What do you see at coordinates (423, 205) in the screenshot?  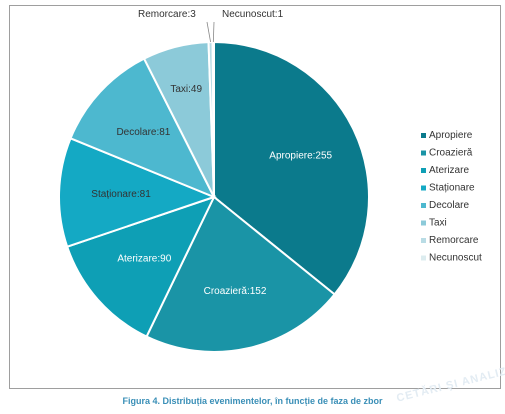 I see `legend-swatch-decolare` at bounding box center [423, 205].